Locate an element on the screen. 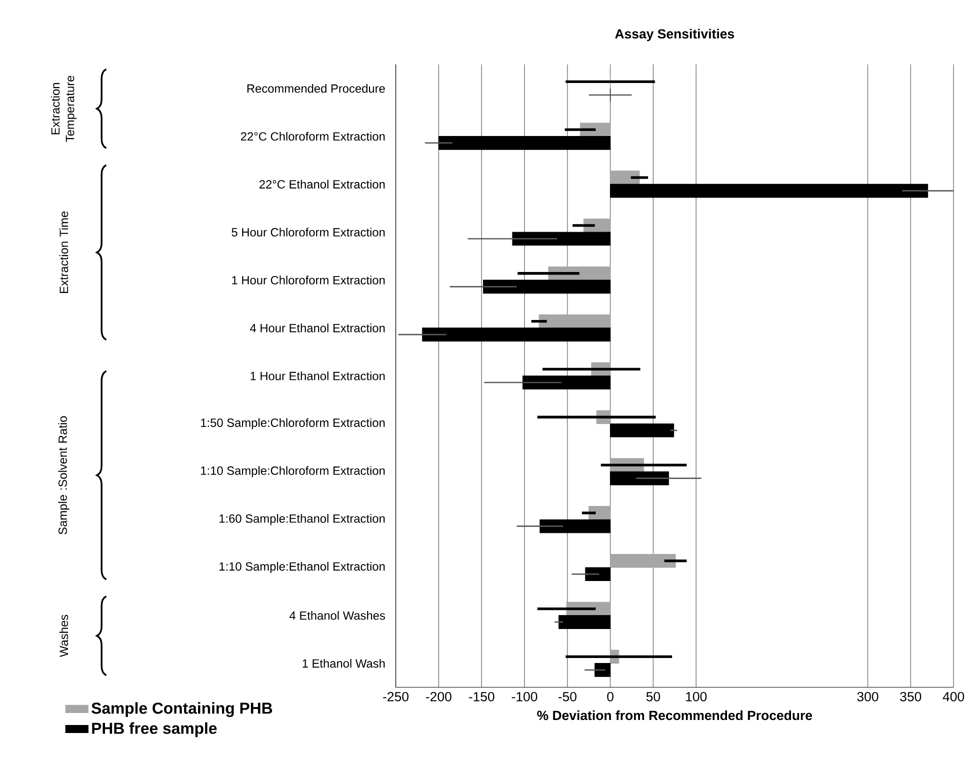  x-tick-label: -100 is located at coordinates (525, 697).